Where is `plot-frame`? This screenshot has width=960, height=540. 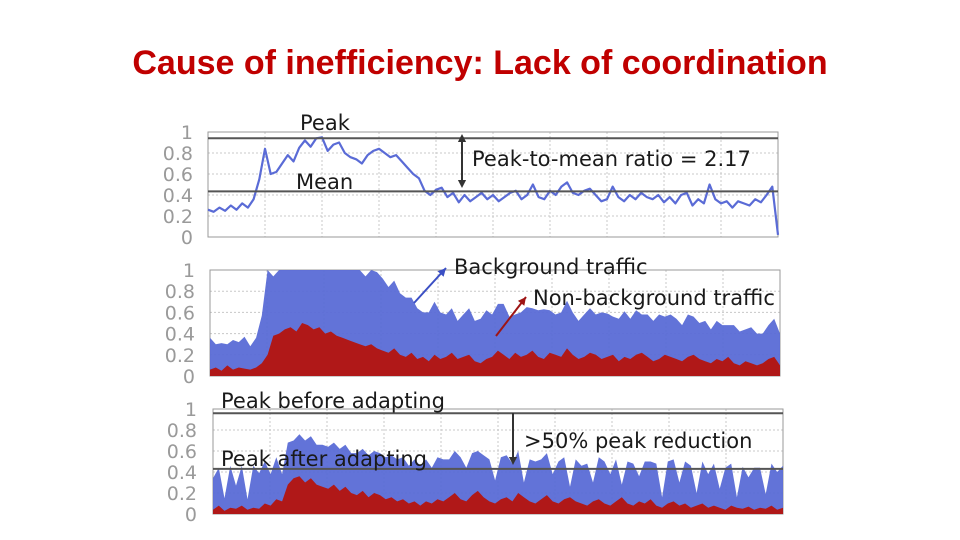
plot-frame is located at coordinates (493, 184).